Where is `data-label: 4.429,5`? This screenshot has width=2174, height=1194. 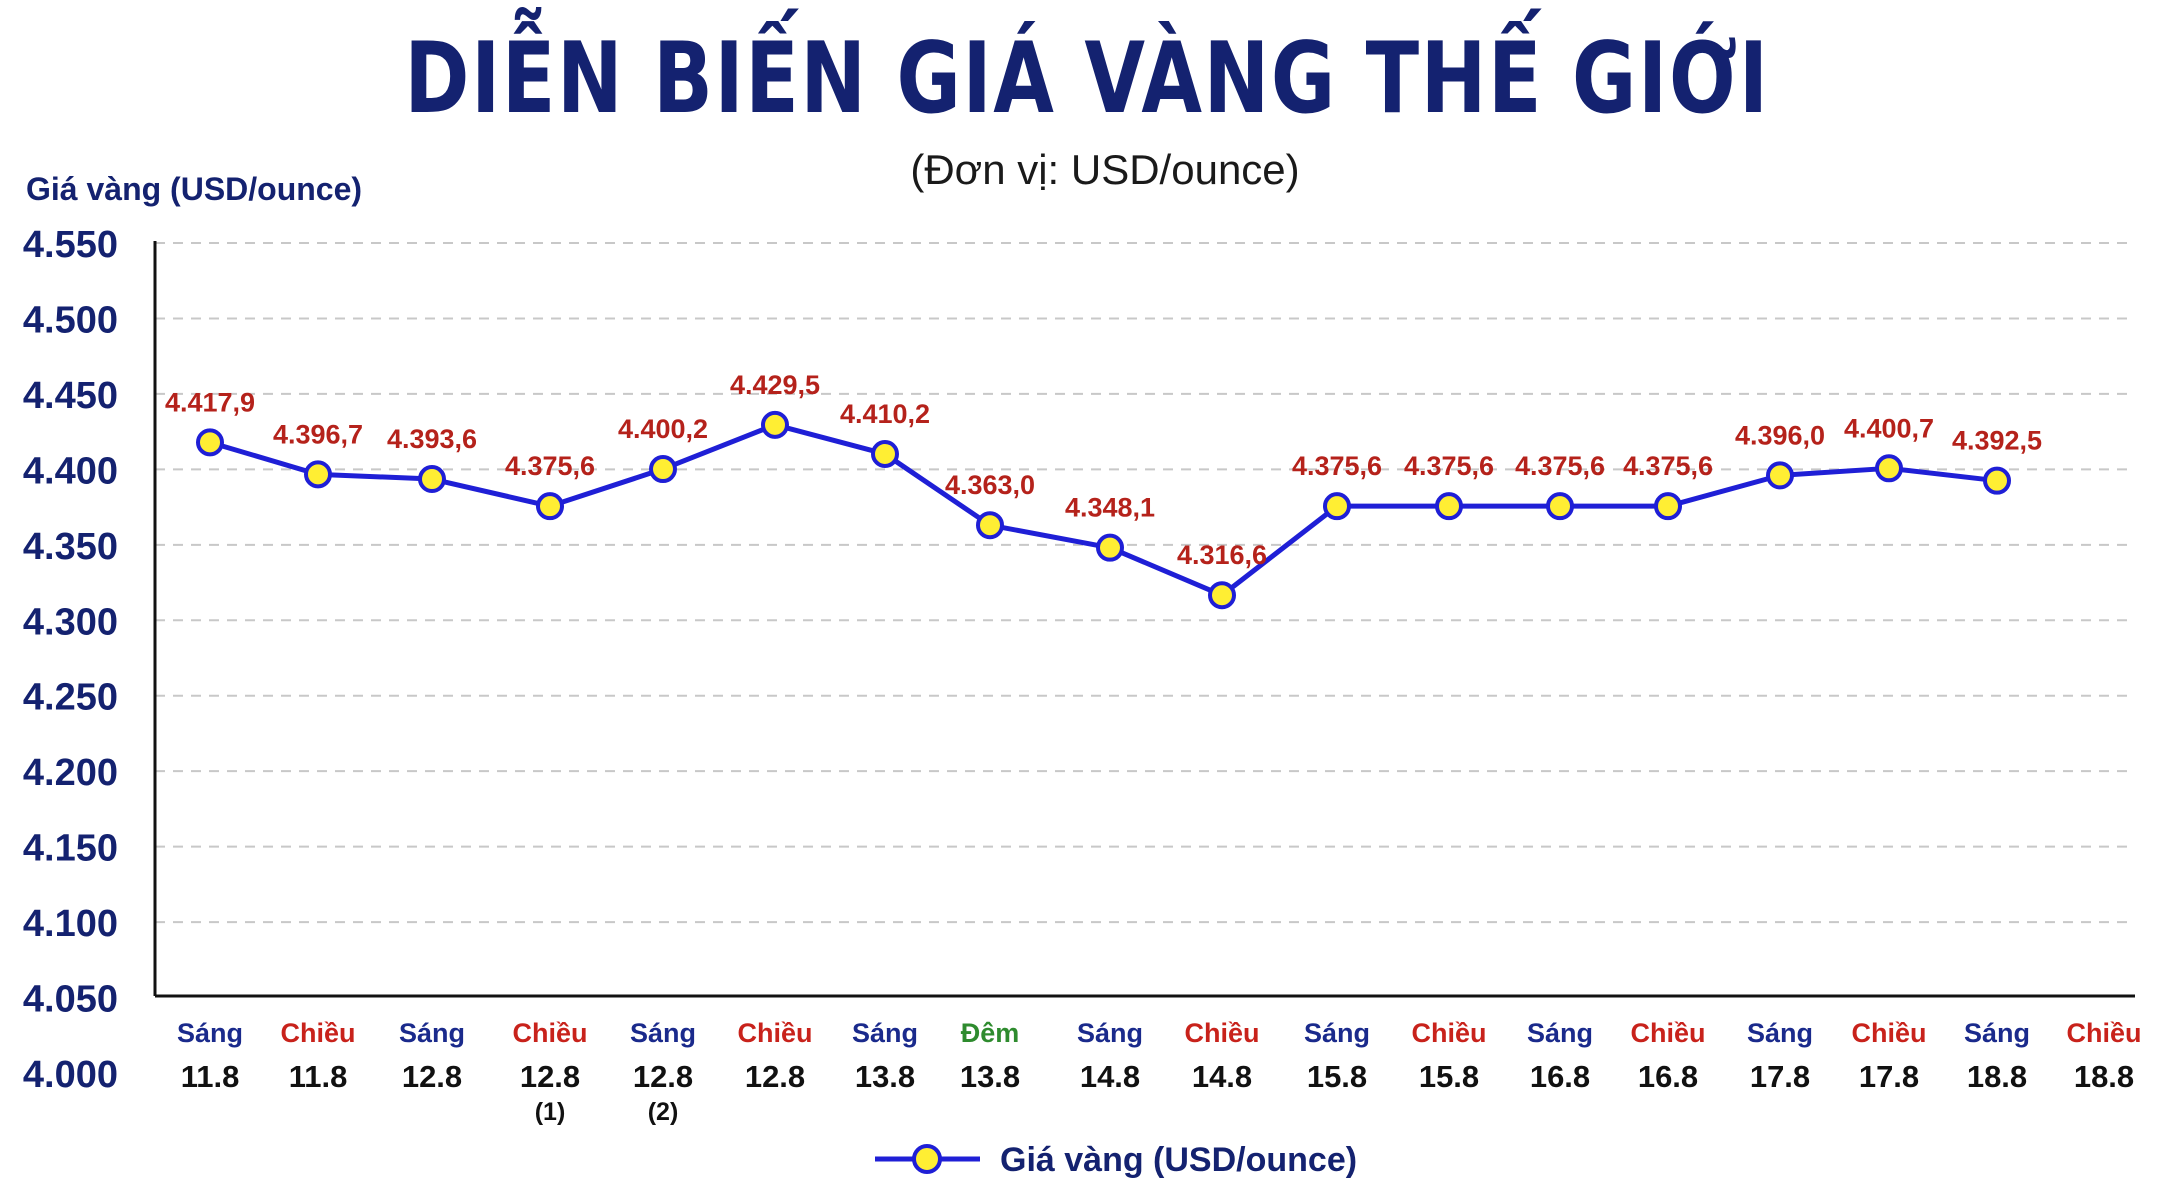 data-label: 4.429,5 is located at coordinates (775, 385).